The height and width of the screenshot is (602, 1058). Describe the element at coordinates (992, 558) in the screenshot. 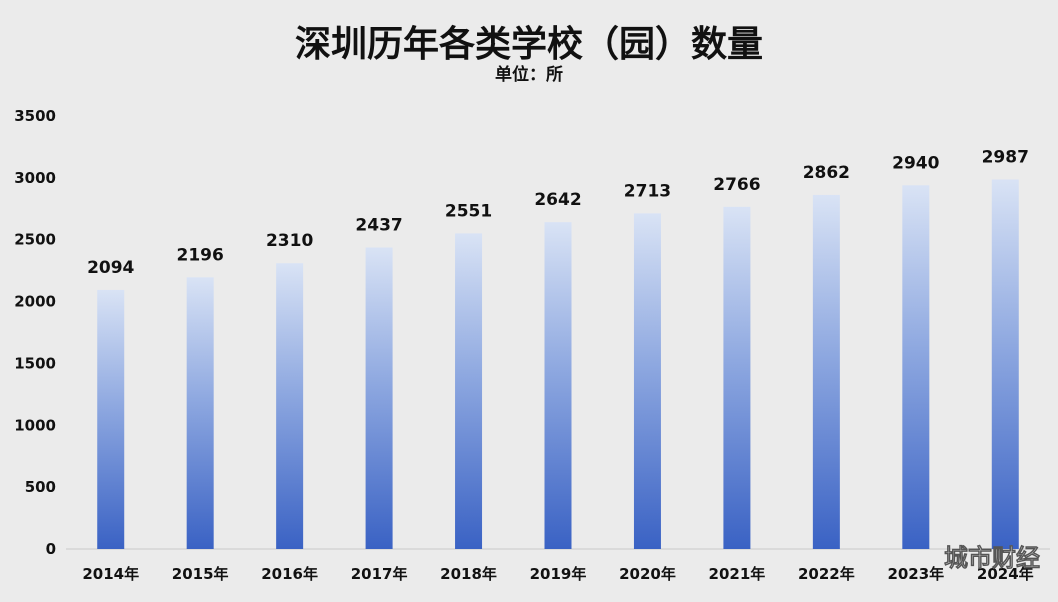

I see `watermark: 城市财经` at that location.